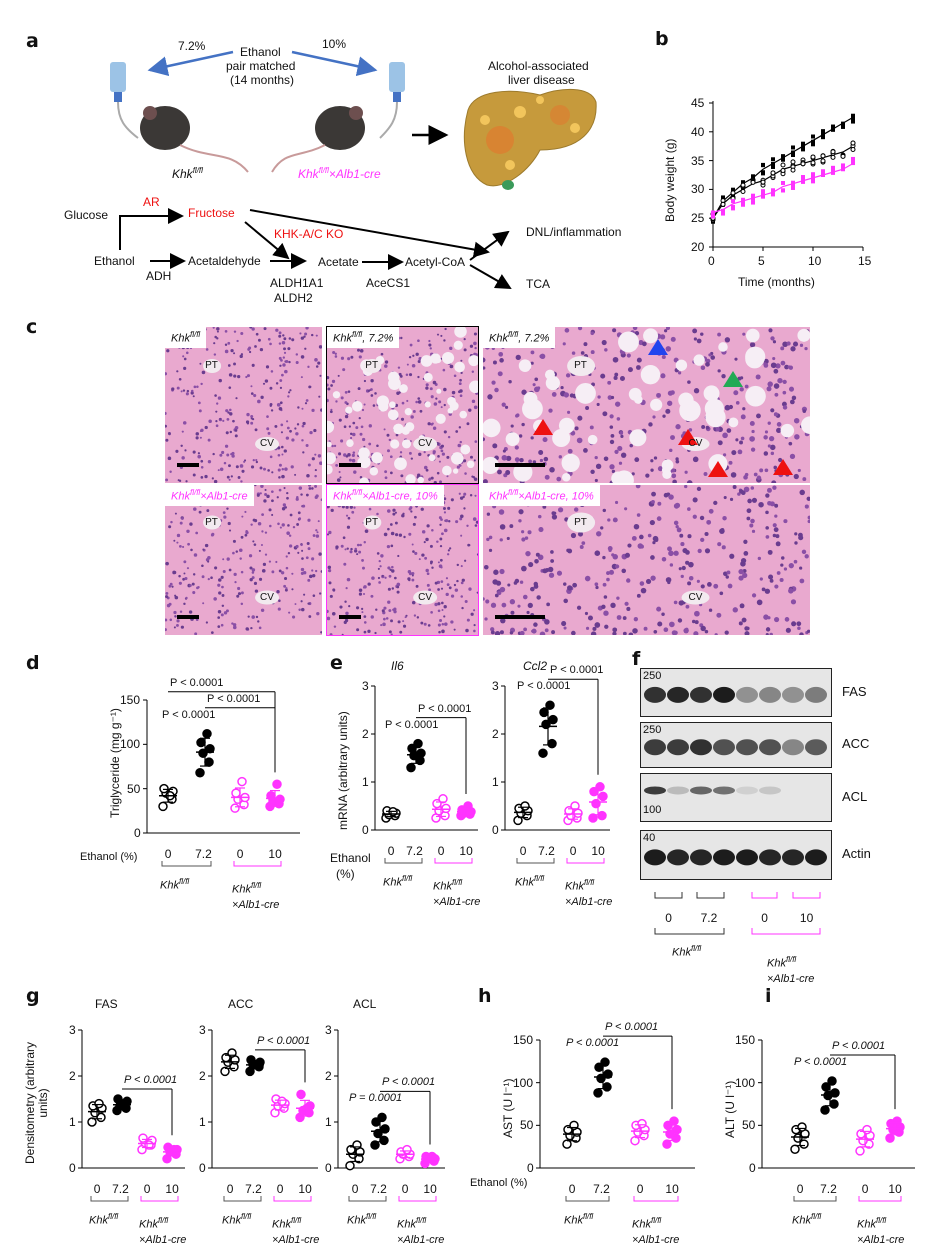 Image resolution: width=950 pixels, height=1252 pixels. Describe the element at coordinates (636, 659) in the screenshot. I see `panel-label-f: f` at that location.